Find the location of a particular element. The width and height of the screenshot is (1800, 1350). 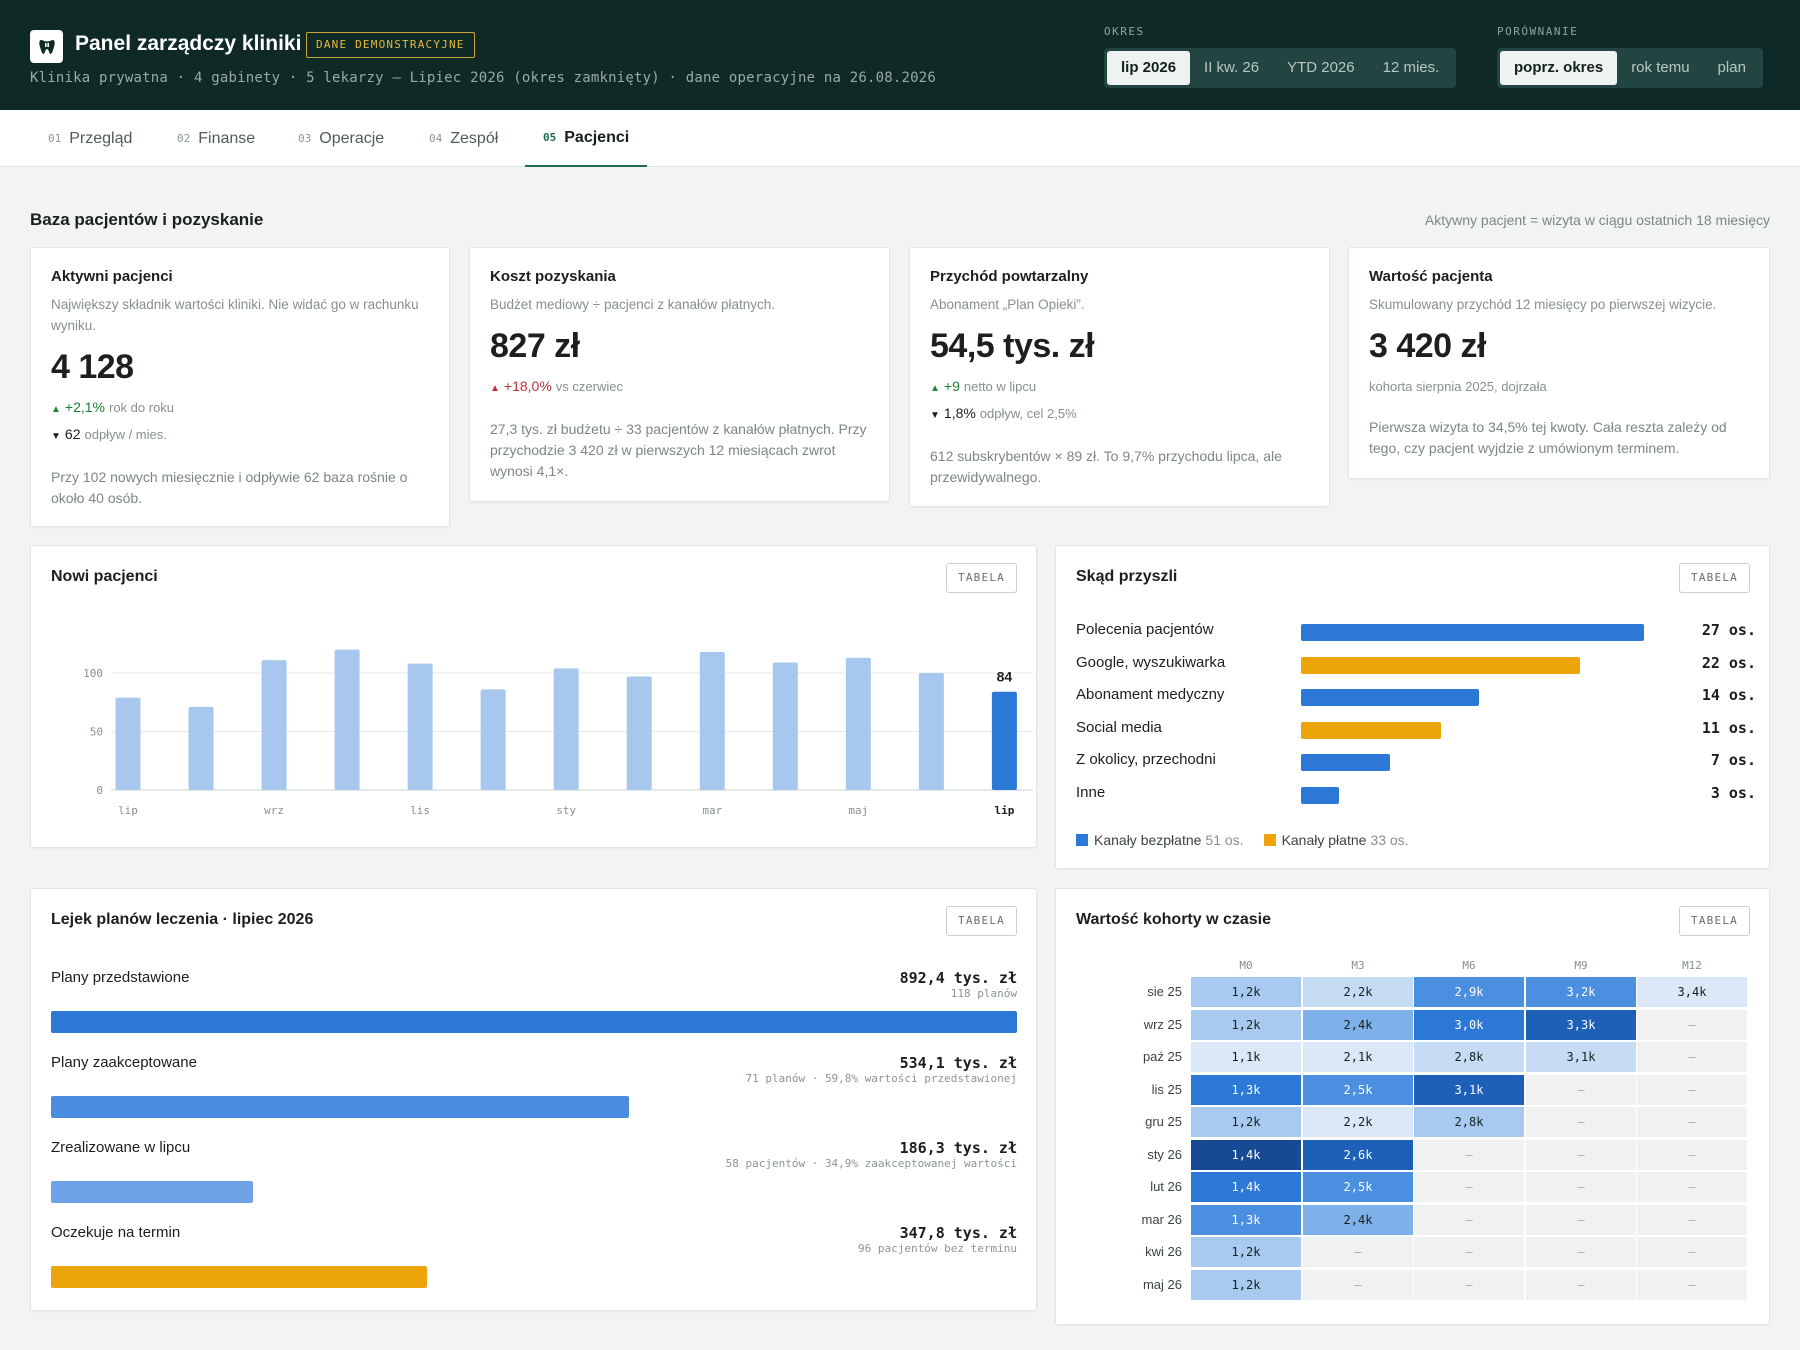

funnel-stage-label: Plany zaakceptowane is located at coordinates (124, 1062).